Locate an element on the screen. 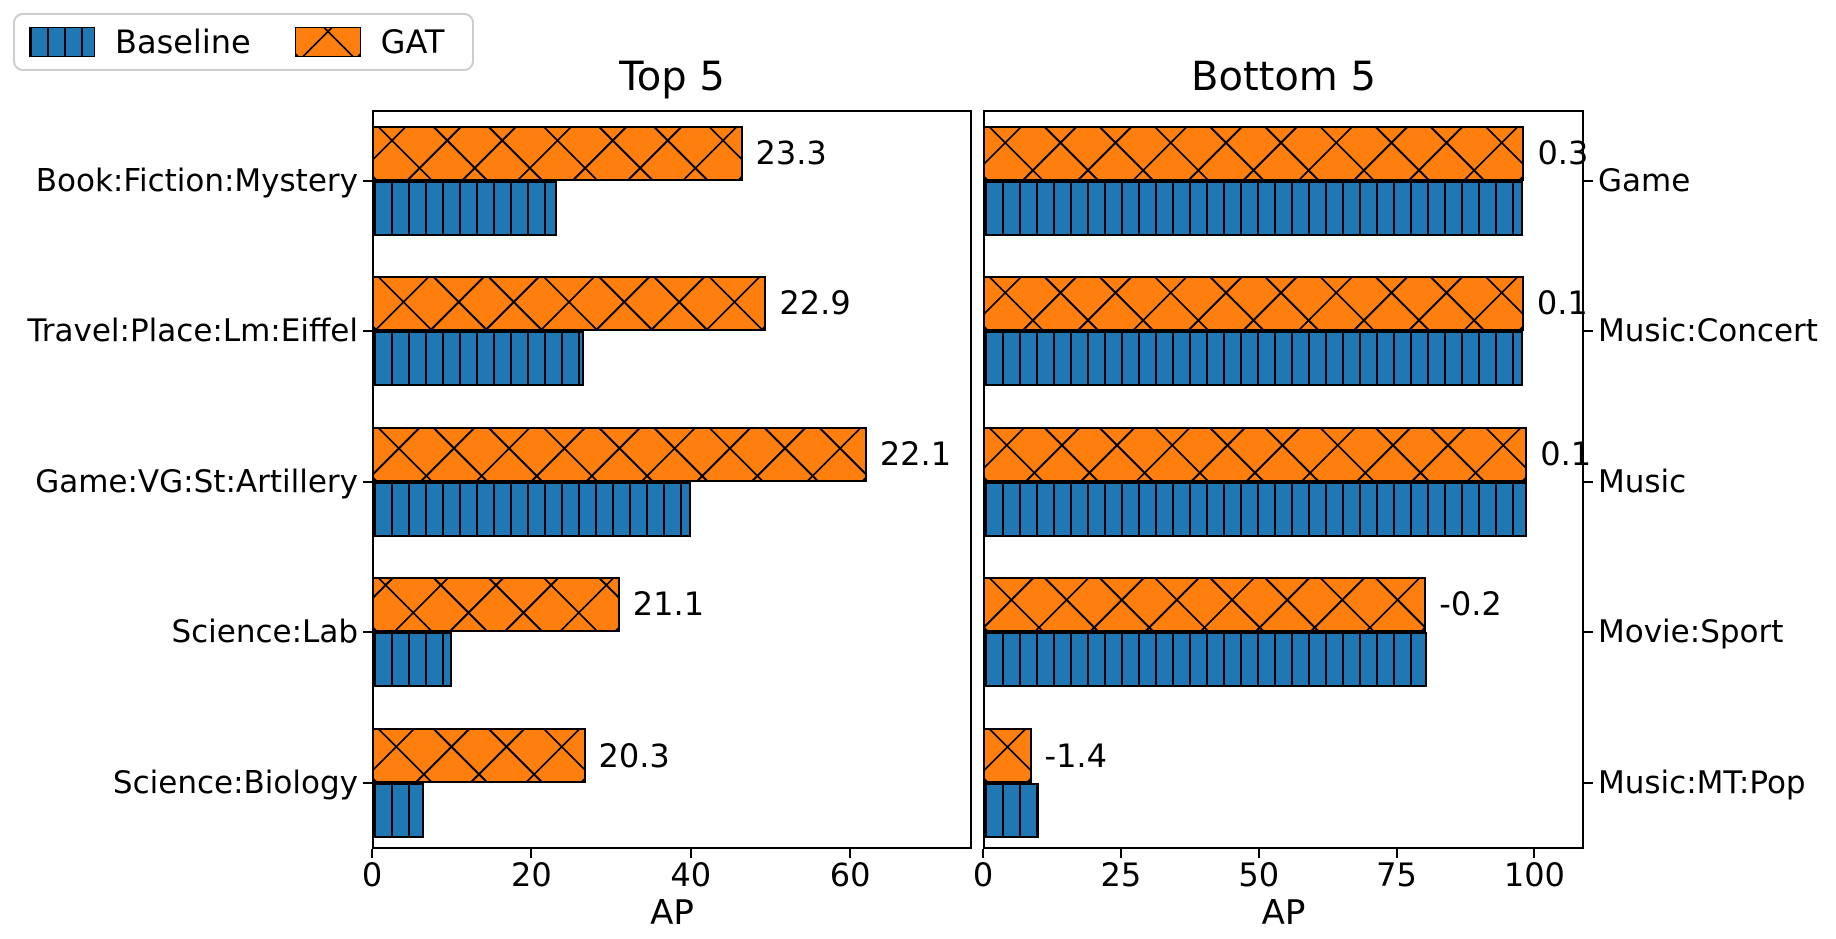  legend-label-gat: GAT is located at coordinates (412, 42).